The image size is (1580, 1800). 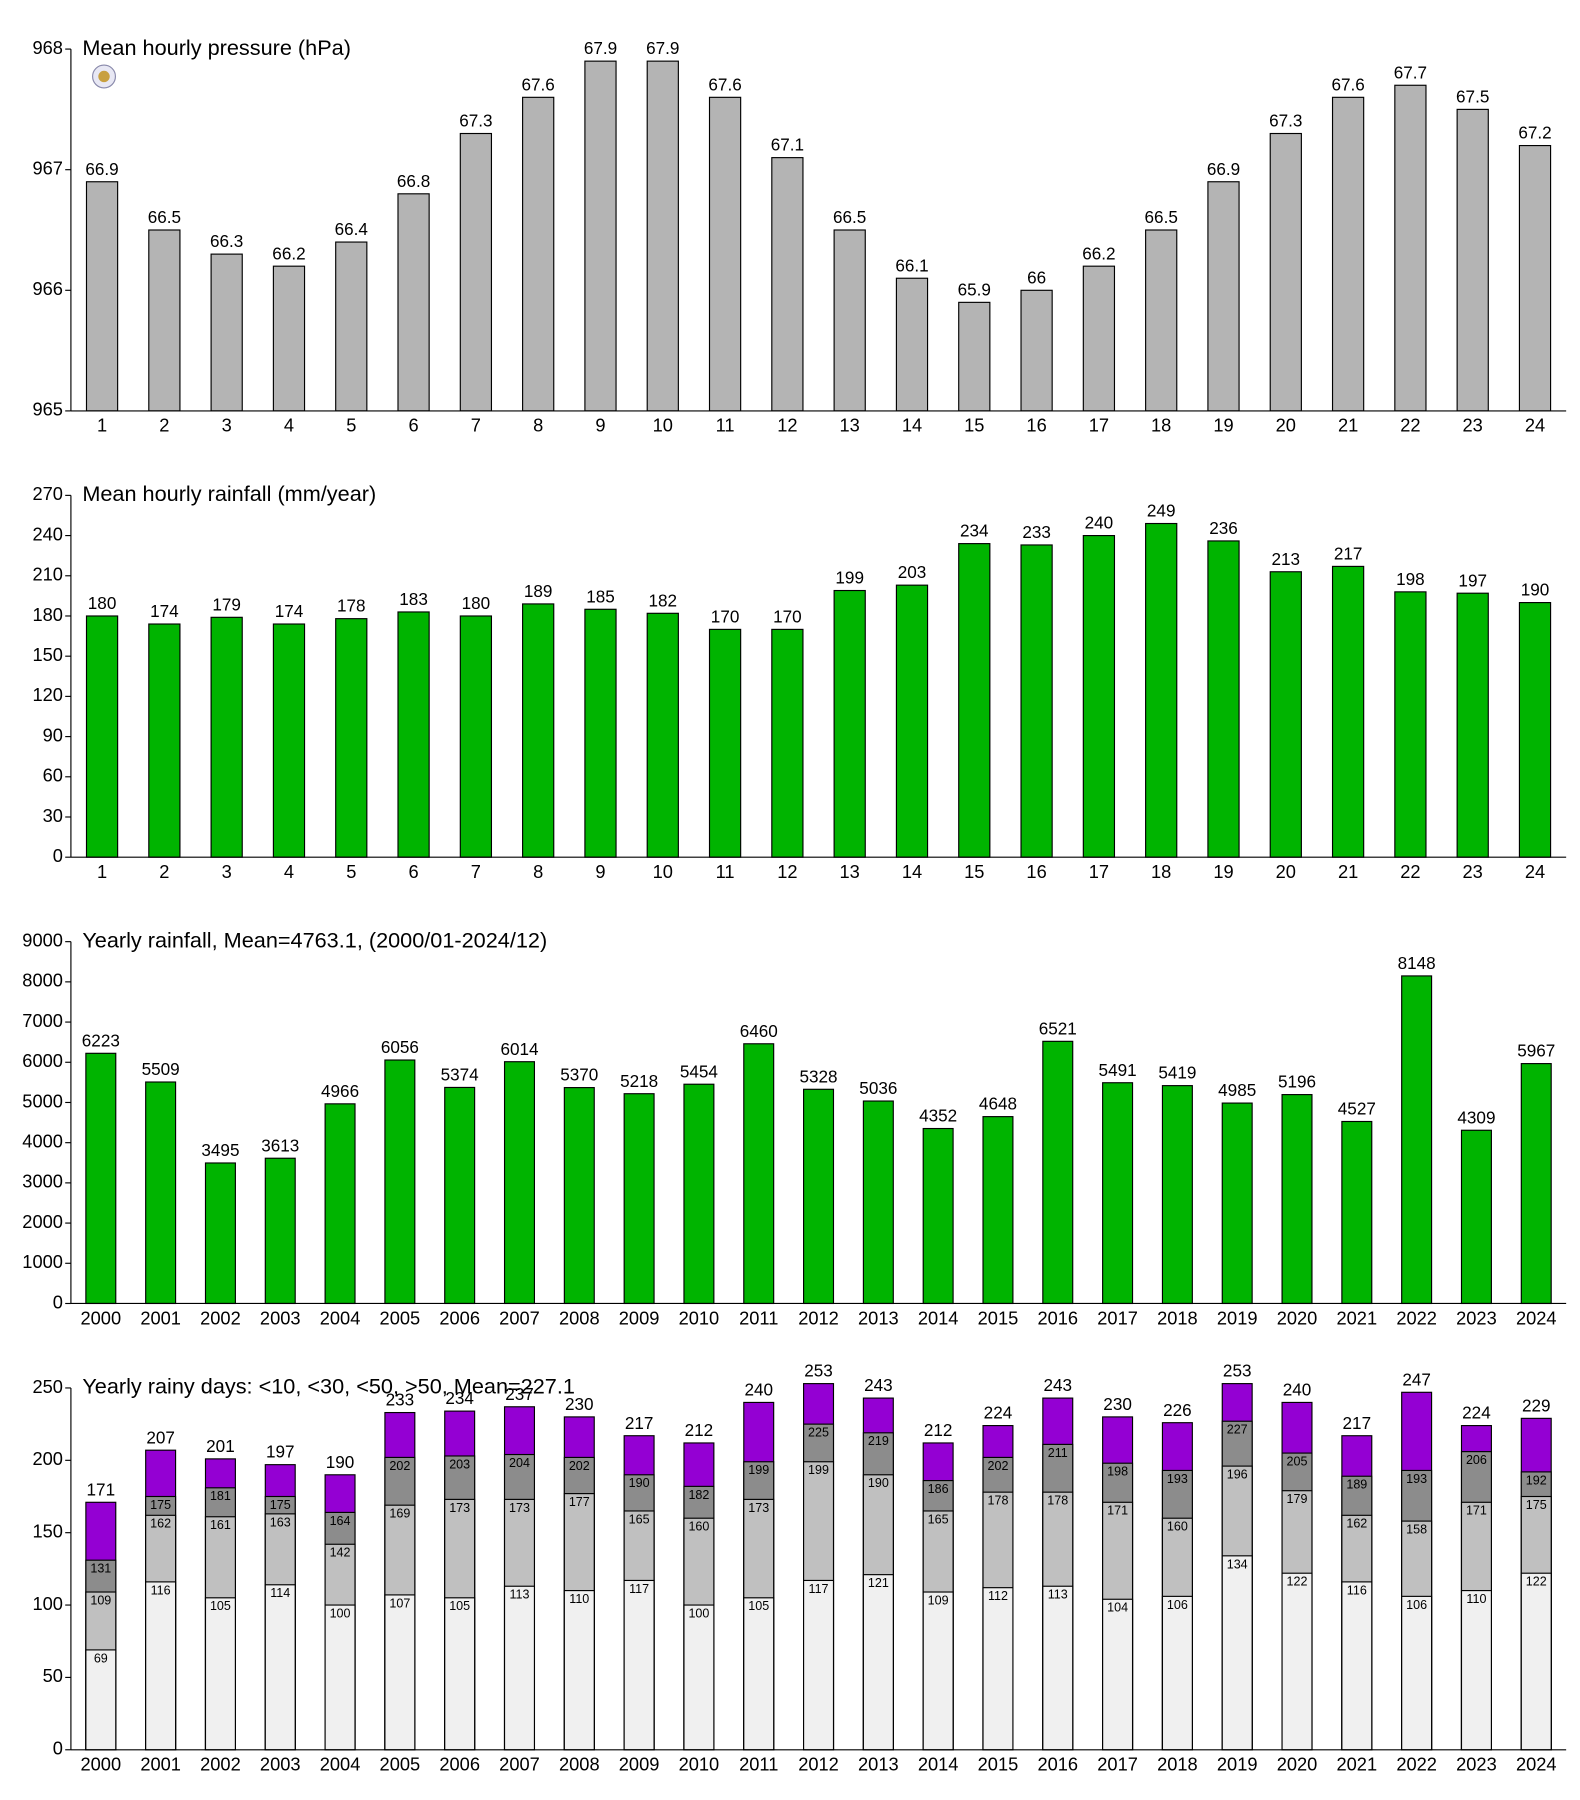 I want to click on segment-label: 104, so click(x=1117, y=1608).